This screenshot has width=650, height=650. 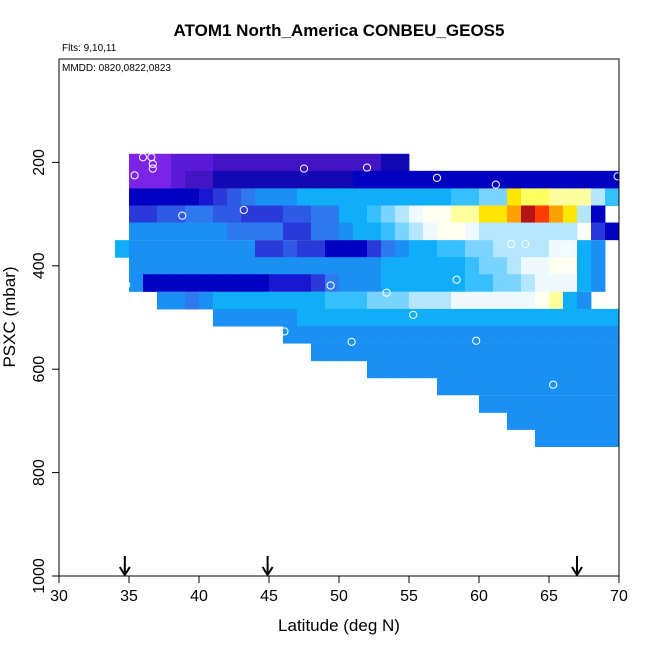 What do you see at coordinates (116, 68) in the screenshot?
I see `mmdd-annotation: MMDD: 0820,0822,0823` at bounding box center [116, 68].